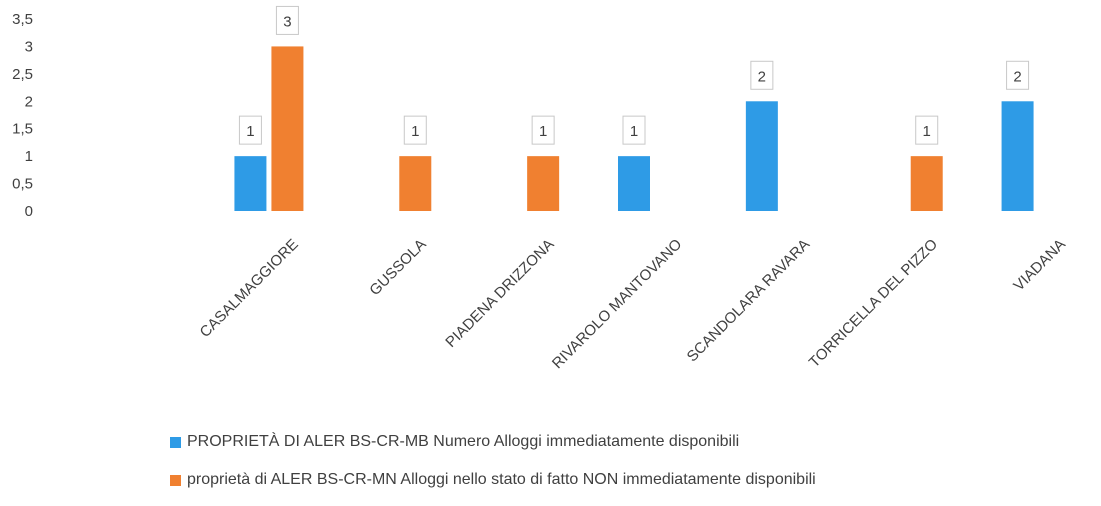 Image resolution: width=1101 pixels, height=506 pixels. Describe the element at coordinates (617, 304) in the screenshot. I see `x-tick-label: RIVAROLO MANTOVANO` at that location.